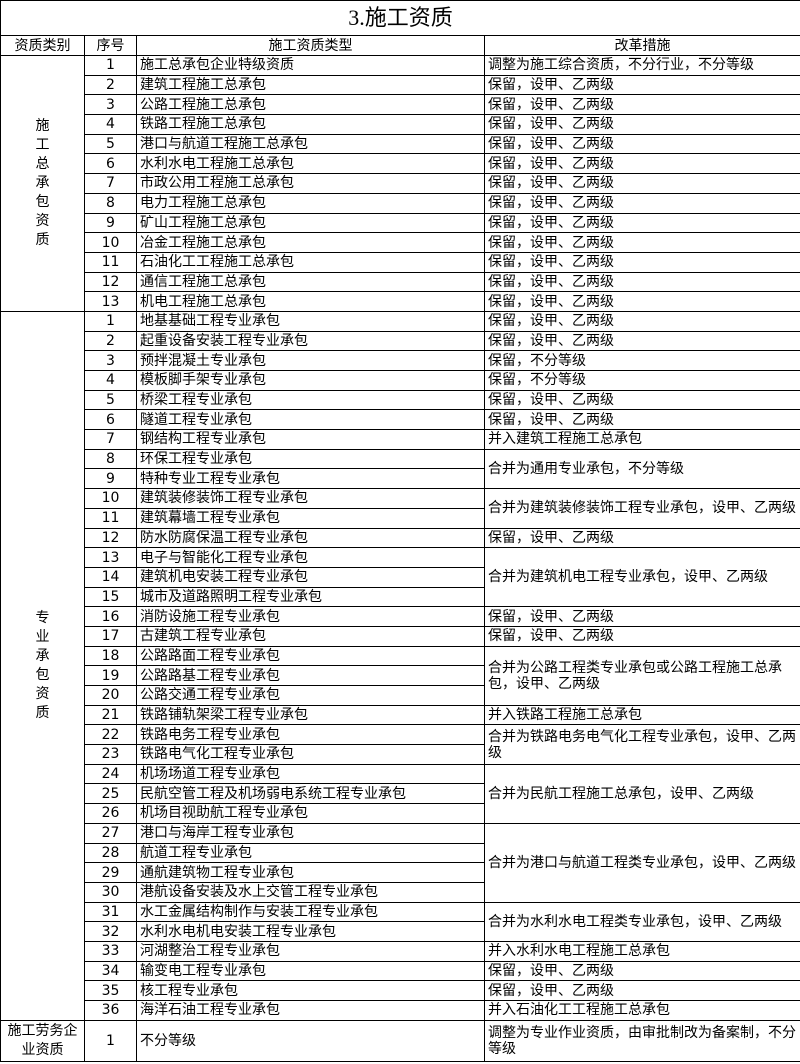 The image size is (800, 1064). Describe the element at coordinates (310, 951) in the screenshot. I see `qualification-type: 河湖整治工程专业承包` at that location.